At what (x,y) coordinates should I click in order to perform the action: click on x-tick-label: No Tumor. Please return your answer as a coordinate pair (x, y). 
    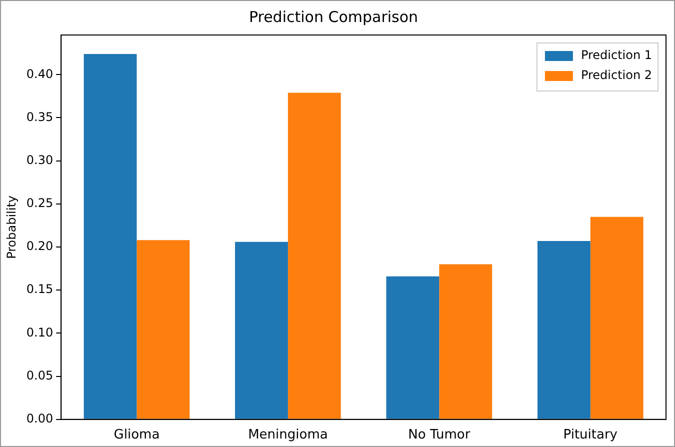
    Looking at the image, I should click on (439, 435).